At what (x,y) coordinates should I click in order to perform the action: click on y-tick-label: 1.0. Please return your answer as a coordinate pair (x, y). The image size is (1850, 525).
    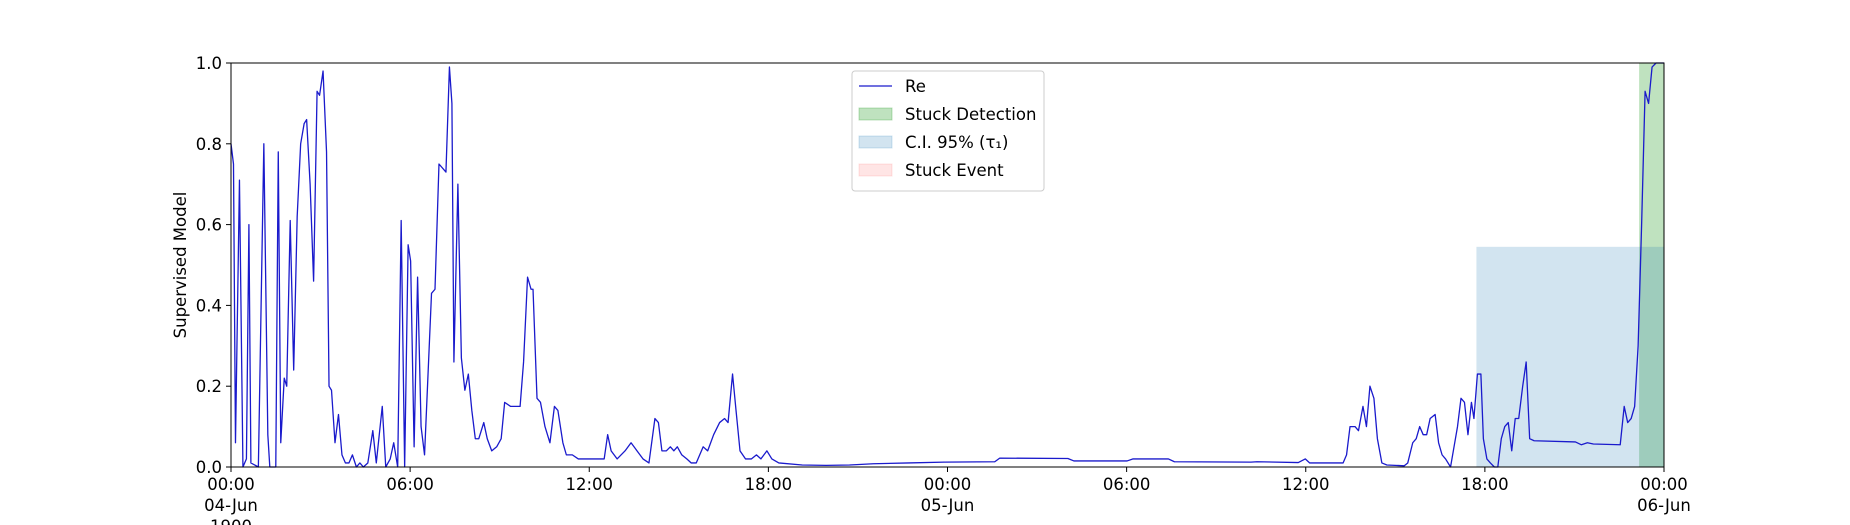
    Looking at the image, I should click on (209, 63).